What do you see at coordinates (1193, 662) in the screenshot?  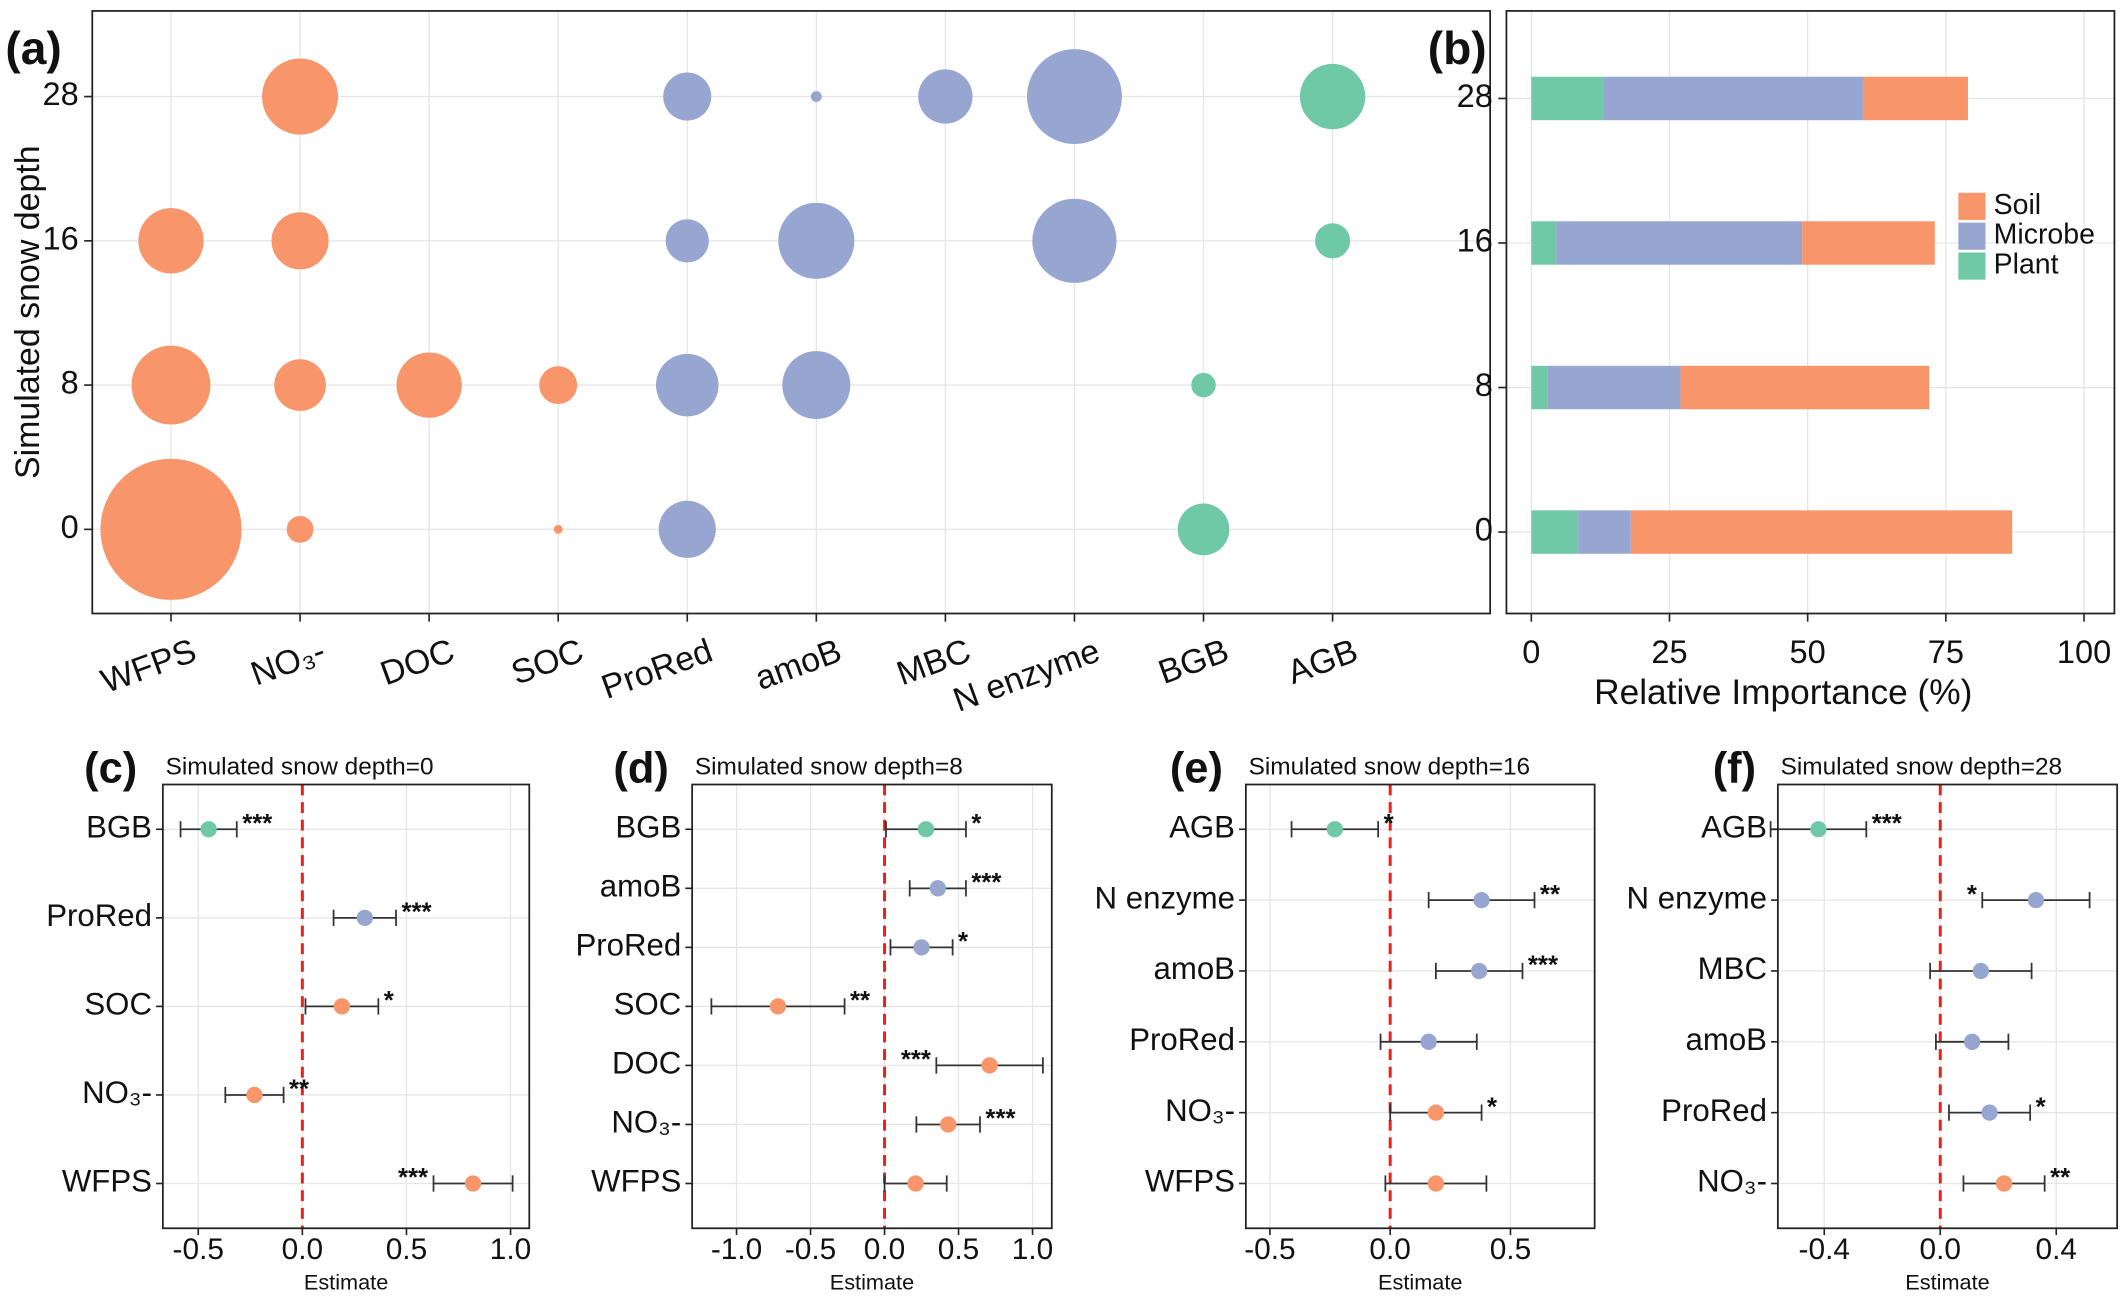 I see `x-tick-label: BGB` at bounding box center [1193, 662].